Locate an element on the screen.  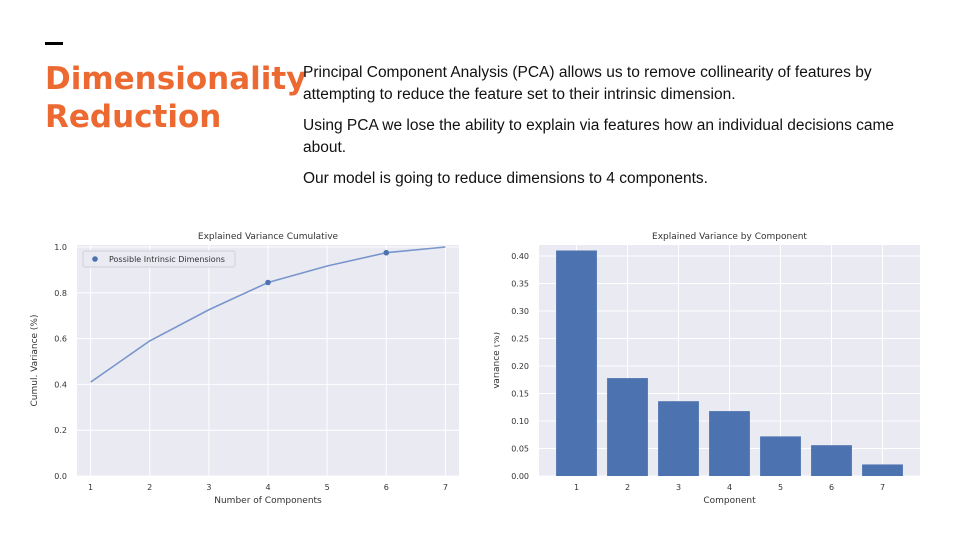
component-y-tick-label: 0.35 is located at coordinates (520, 284).